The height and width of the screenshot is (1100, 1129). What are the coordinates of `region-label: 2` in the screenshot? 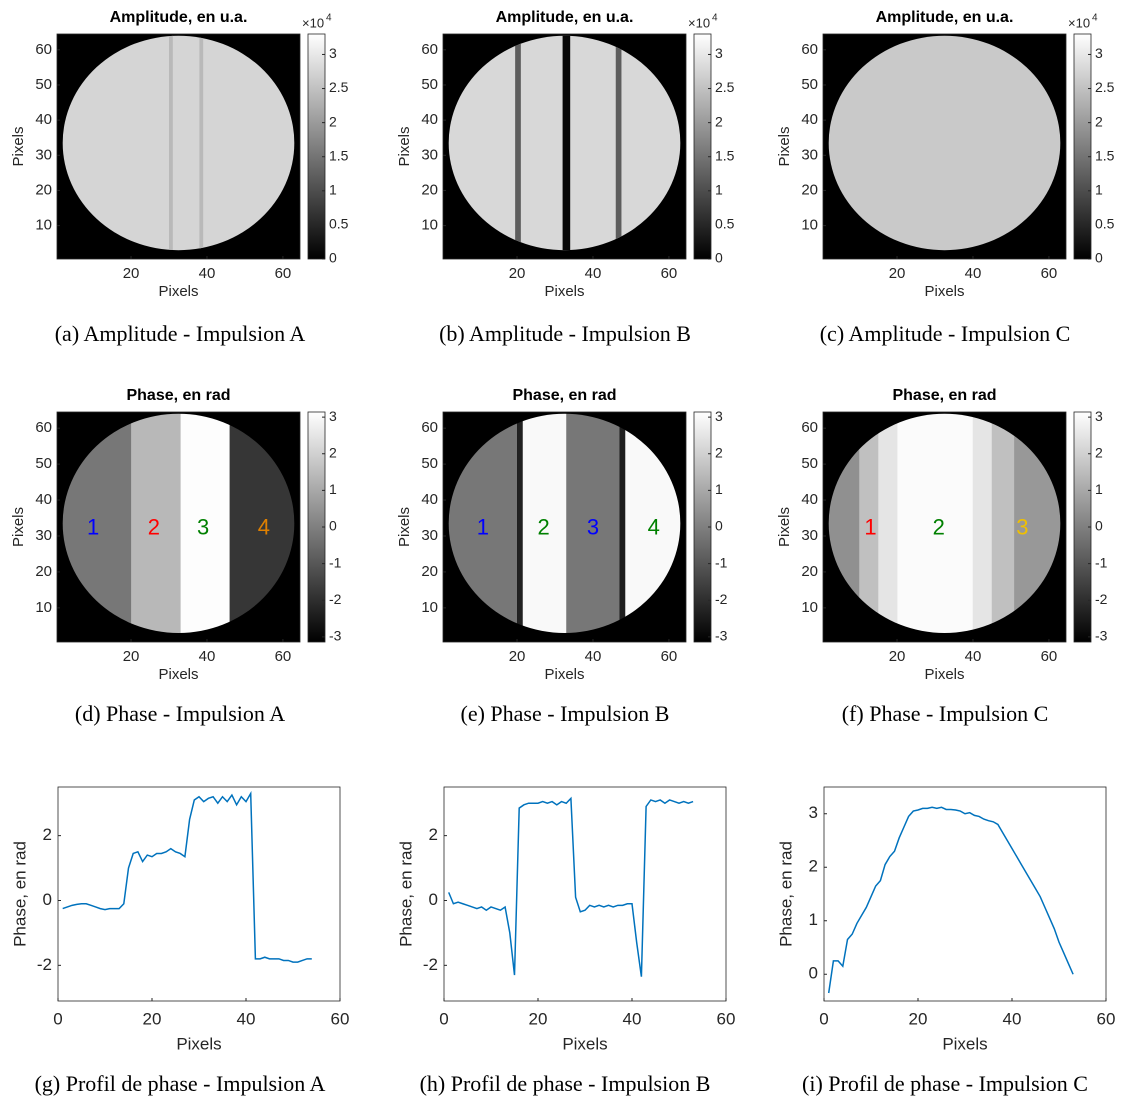 It's located at (154, 527).